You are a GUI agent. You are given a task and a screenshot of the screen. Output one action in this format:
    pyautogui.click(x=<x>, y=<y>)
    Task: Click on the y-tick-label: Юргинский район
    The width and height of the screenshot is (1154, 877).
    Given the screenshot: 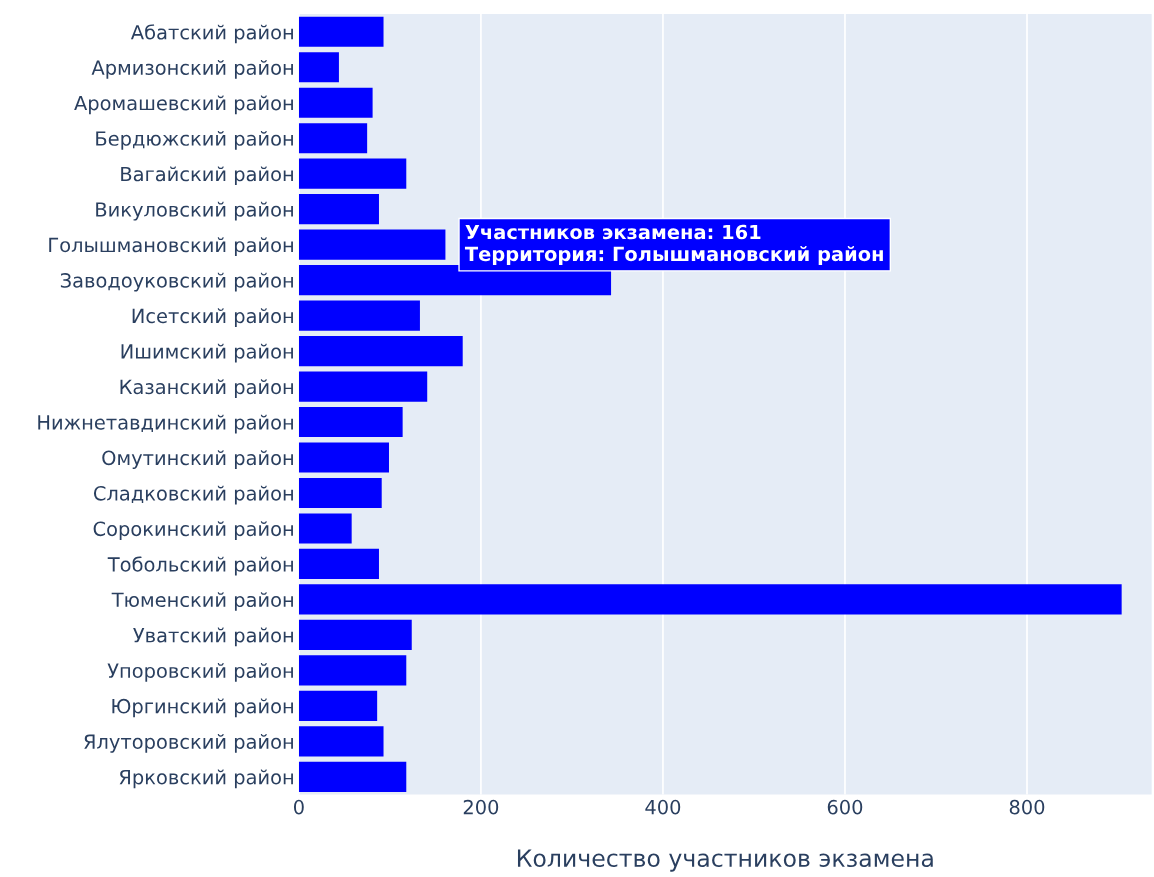 What is the action you would take?
    pyautogui.click(x=202, y=708)
    